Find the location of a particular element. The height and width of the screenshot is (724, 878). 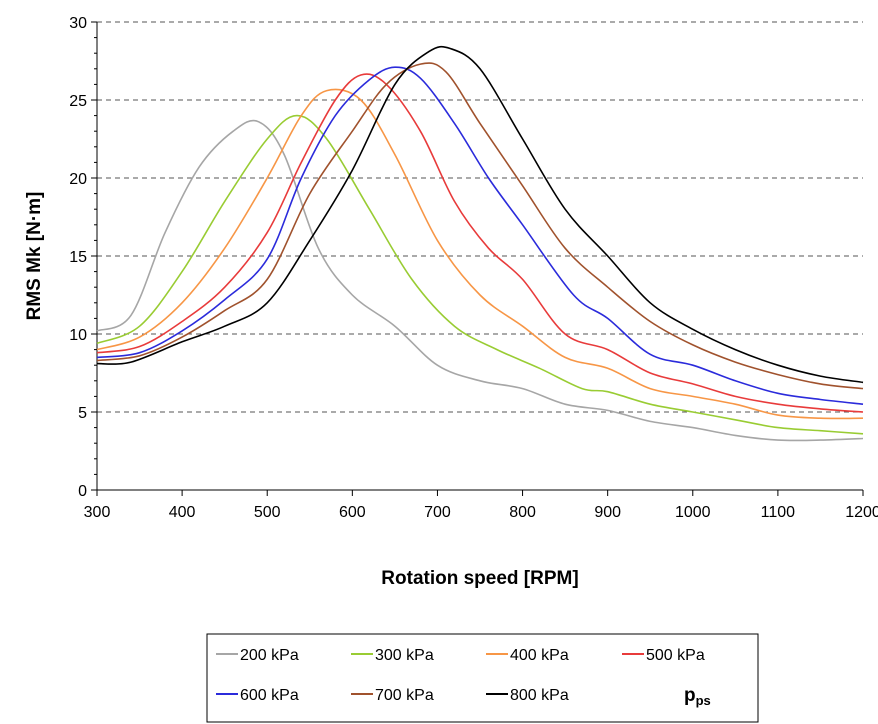

x-tick-label: 1100 is located at coordinates (778, 512).